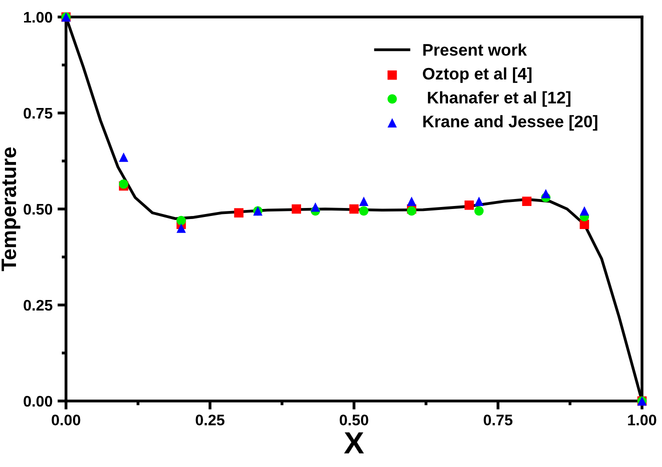 The height and width of the screenshot is (467, 662). Describe the element at coordinates (475, 50) in the screenshot. I see `legend-label: Present work` at that location.